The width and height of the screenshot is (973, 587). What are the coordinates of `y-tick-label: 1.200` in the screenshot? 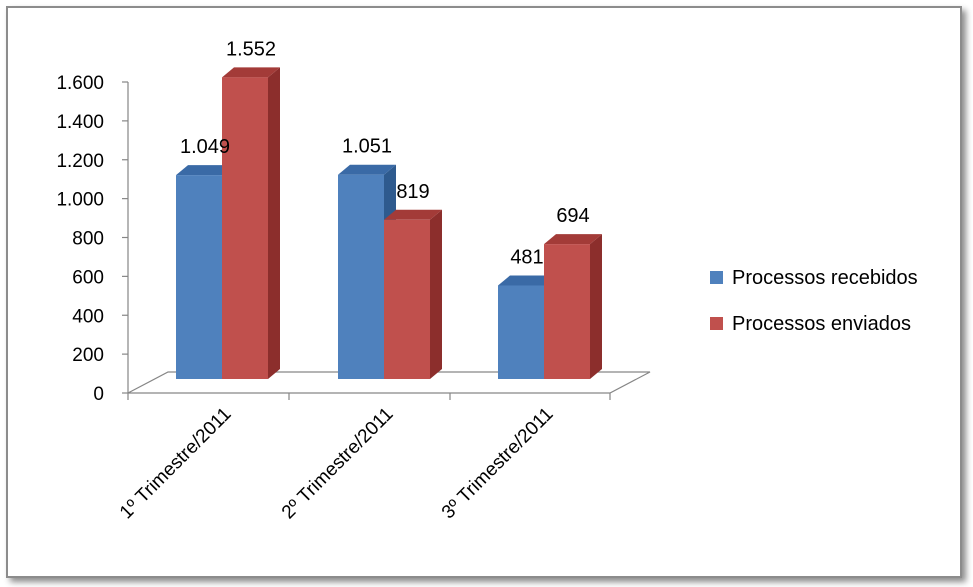 It's located at (80, 161).